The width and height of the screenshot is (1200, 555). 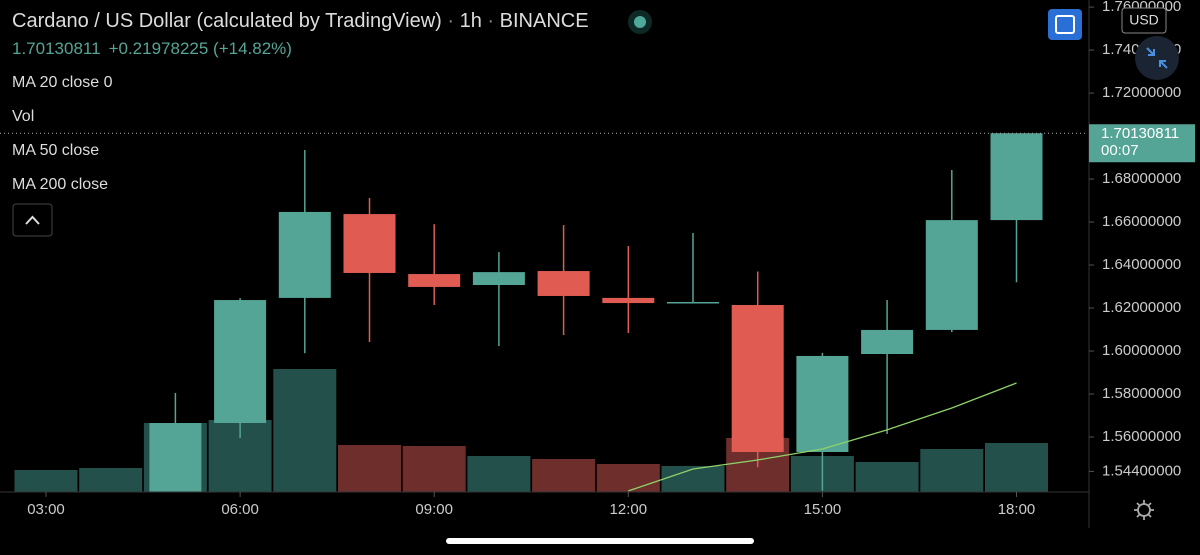 I want to click on x-tick-label: 18:00, so click(x=1017, y=509).